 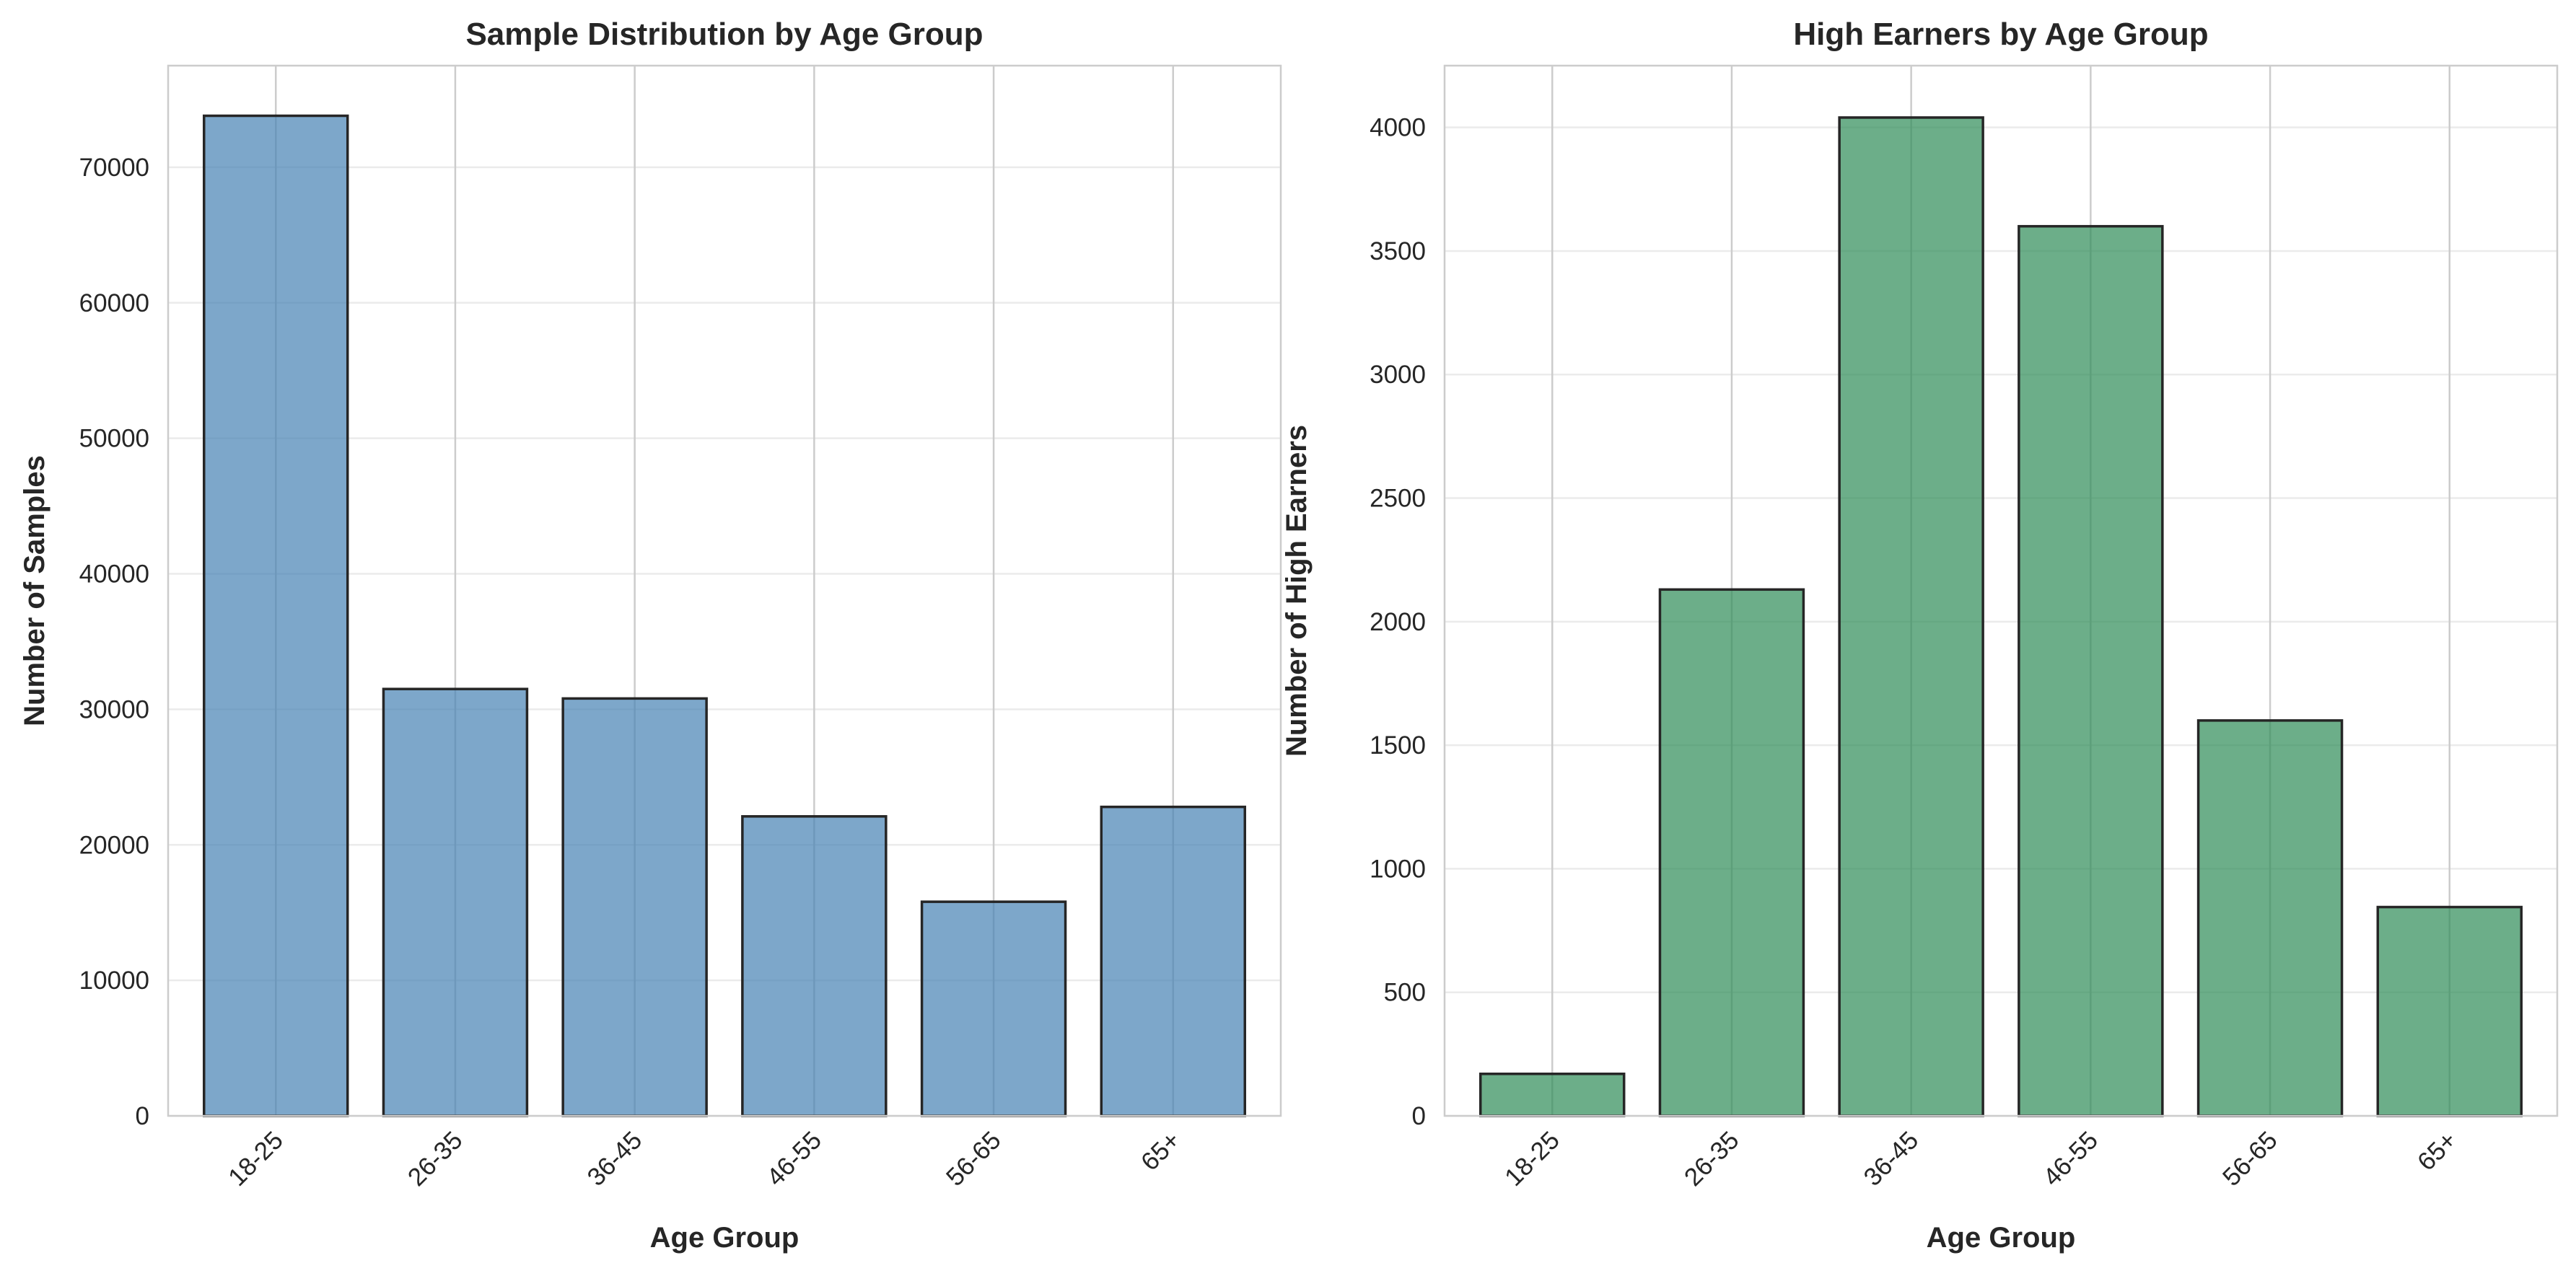 What do you see at coordinates (1398, 375) in the screenshot?
I see `y-tick-label: 3000` at bounding box center [1398, 375].